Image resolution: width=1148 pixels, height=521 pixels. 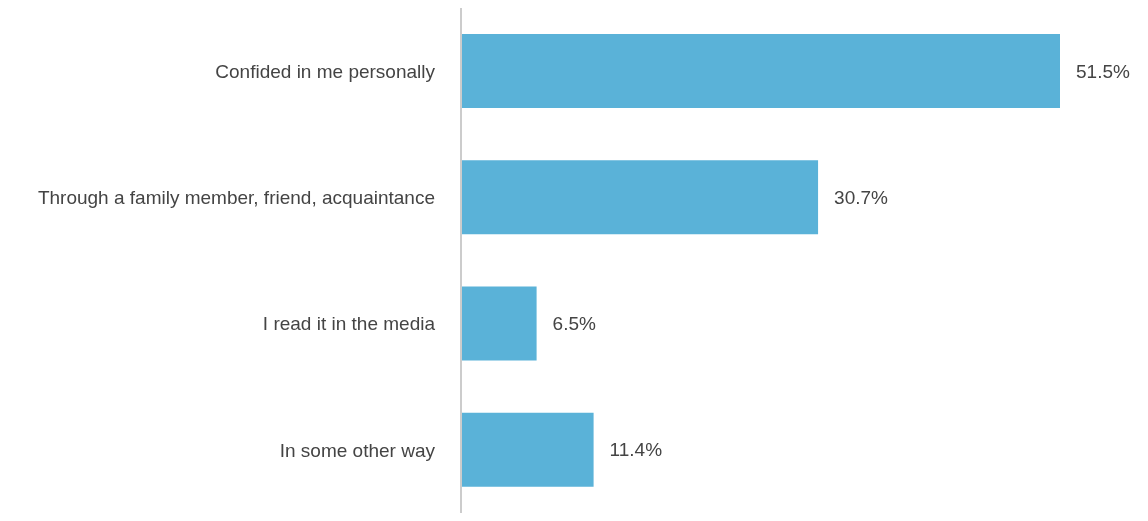 I want to click on y-tick-label: I read it in the media, so click(x=349, y=324).